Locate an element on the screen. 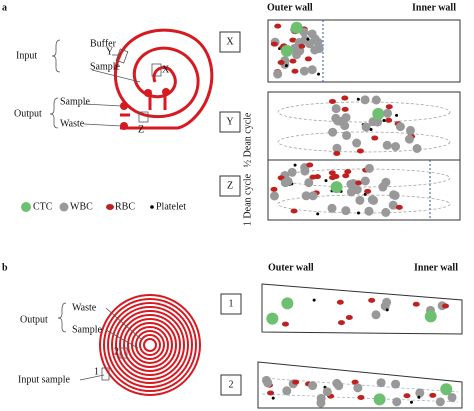 Image resolution: width=474 pixels, height=411 pixels. legend-label: CTC is located at coordinates (43, 206).